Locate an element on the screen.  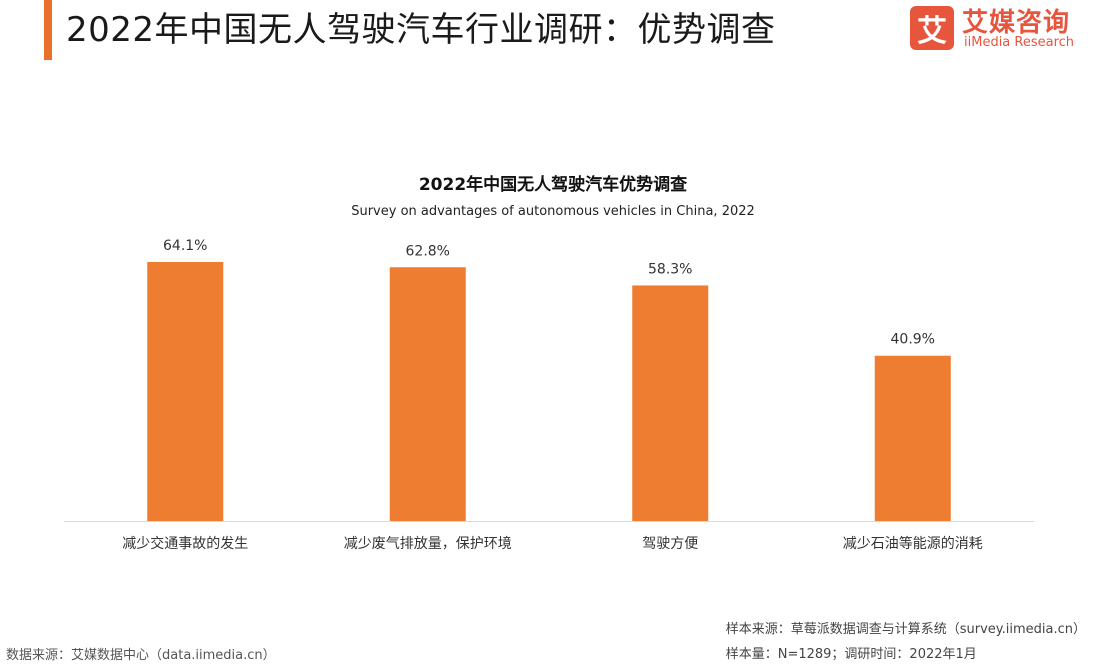
data-source-note: 数据来源：艾媒数据中心（data.iimedia.cn） is located at coordinates (141, 655).